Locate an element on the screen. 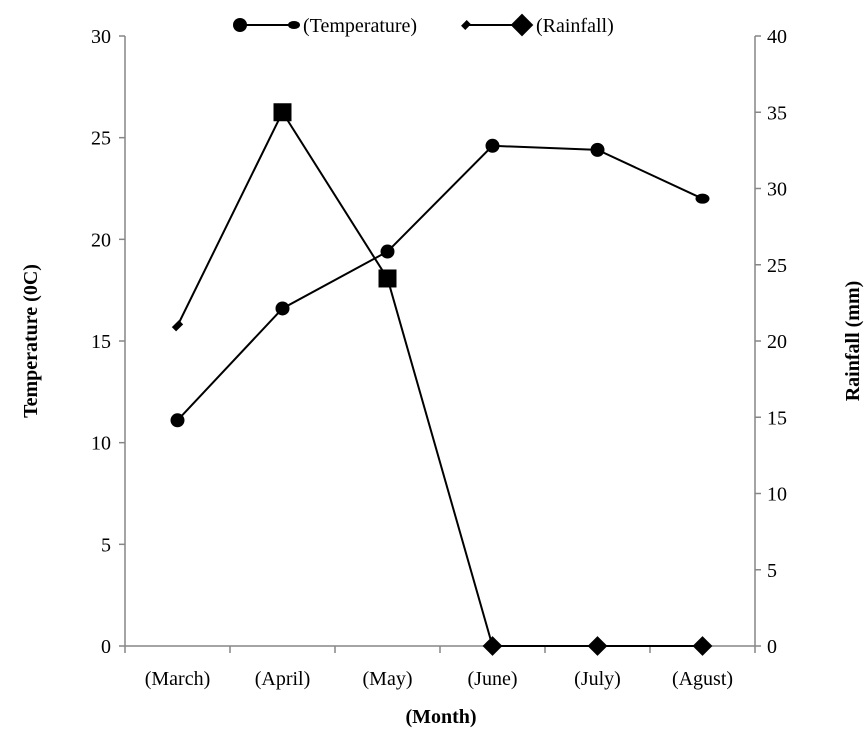 This screenshot has height=729, width=867. x-tick-label: (March) is located at coordinates (178, 679).